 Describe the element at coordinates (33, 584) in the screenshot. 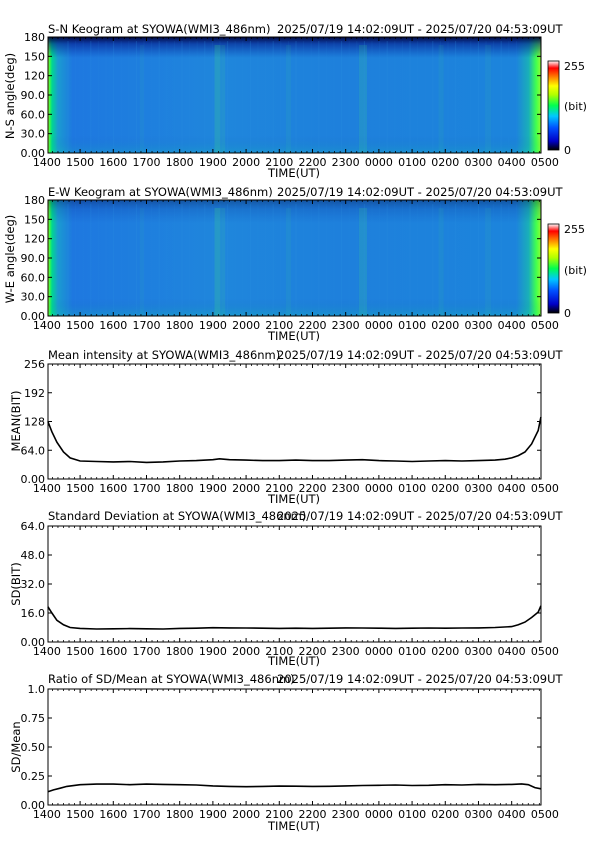

I see `std-dev-y-tick-label: 32.0` at that location.